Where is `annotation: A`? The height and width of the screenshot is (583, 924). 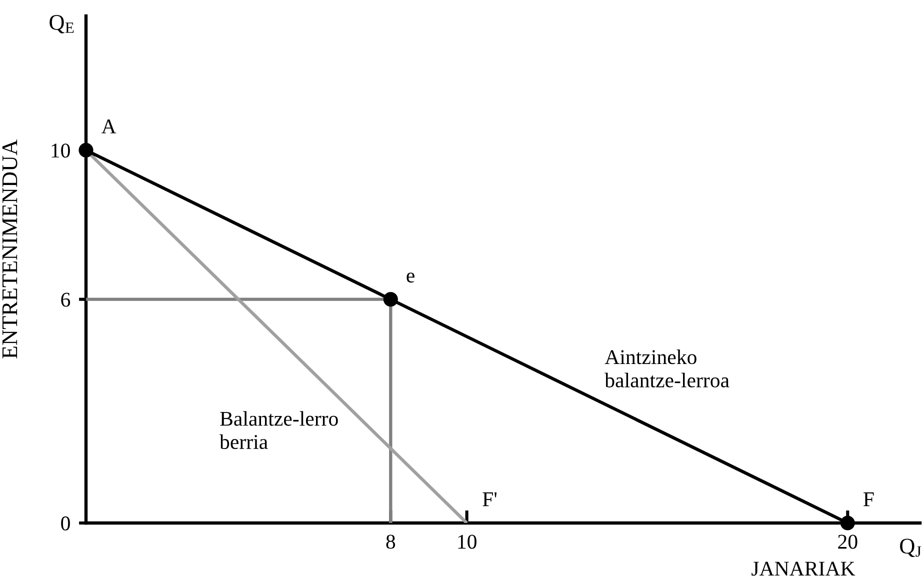
annotation: A is located at coordinates (108, 127).